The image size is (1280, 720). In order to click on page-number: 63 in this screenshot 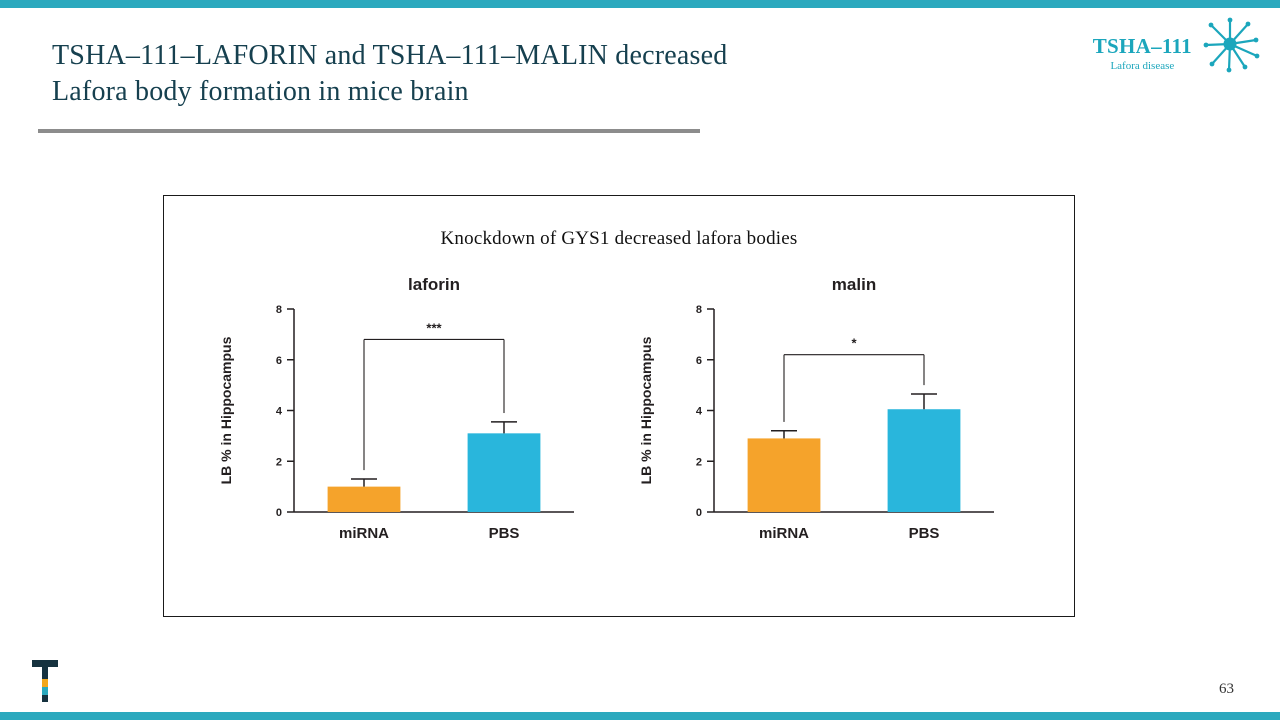, I will do `click(1226, 689)`.